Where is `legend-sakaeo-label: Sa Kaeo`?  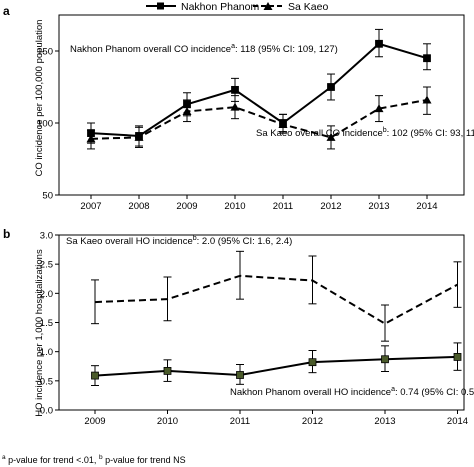 legend-sakaeo-label: Sa Kaeo is located at coordinates (308, 7).